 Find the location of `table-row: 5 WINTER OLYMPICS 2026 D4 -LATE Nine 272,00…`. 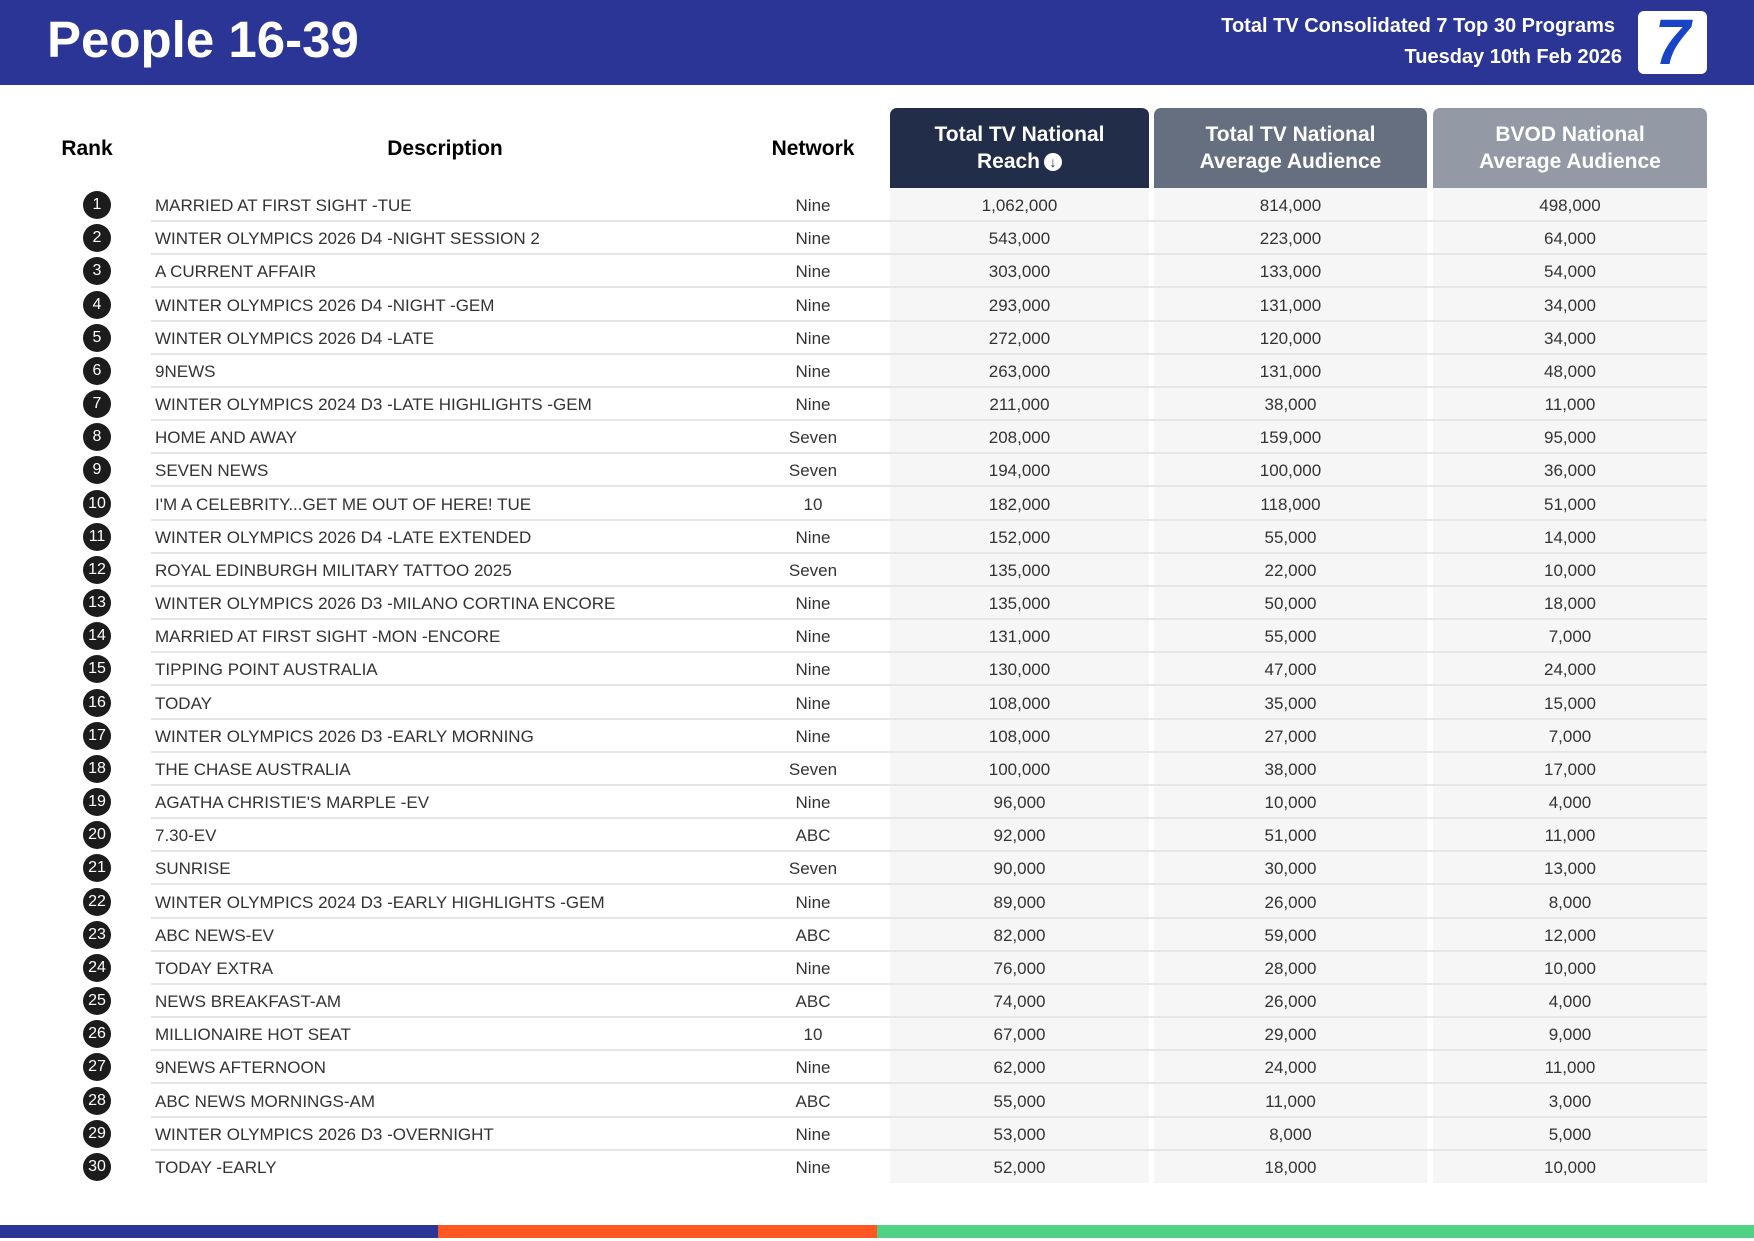

table-row: 5 WINTER OLYMPICS 2026 D4 -LATE Nine 272,00… is located at coordinates (877, 338).